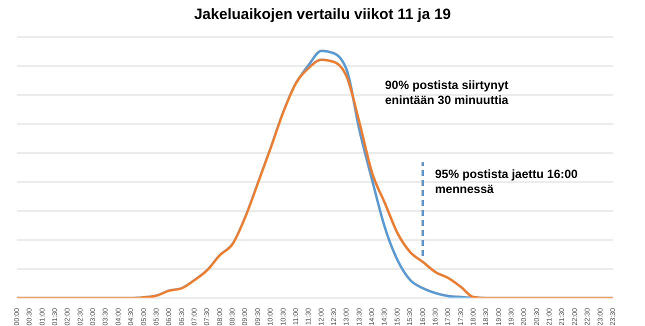 This screenshot has height=326, width=645. What do you see at coordinates (322, 14) in the screenshot?
I see `chart-title: Jakeluaikojen vertailu viikot 11 ja 19` at bounding box center [322, 14].